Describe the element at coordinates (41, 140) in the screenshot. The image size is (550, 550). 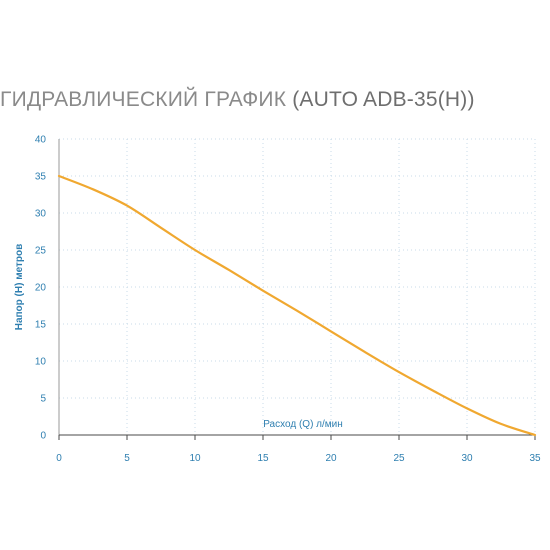
I see `y-tick-label: 40` at that location.